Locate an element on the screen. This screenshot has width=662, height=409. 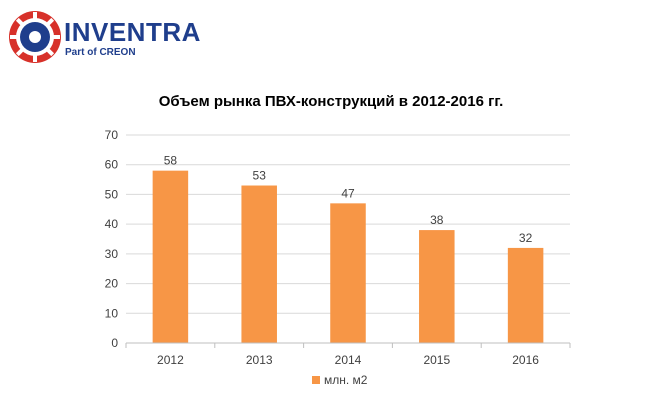
x-tick-label: 2013 is located at coordinates (259, 360).